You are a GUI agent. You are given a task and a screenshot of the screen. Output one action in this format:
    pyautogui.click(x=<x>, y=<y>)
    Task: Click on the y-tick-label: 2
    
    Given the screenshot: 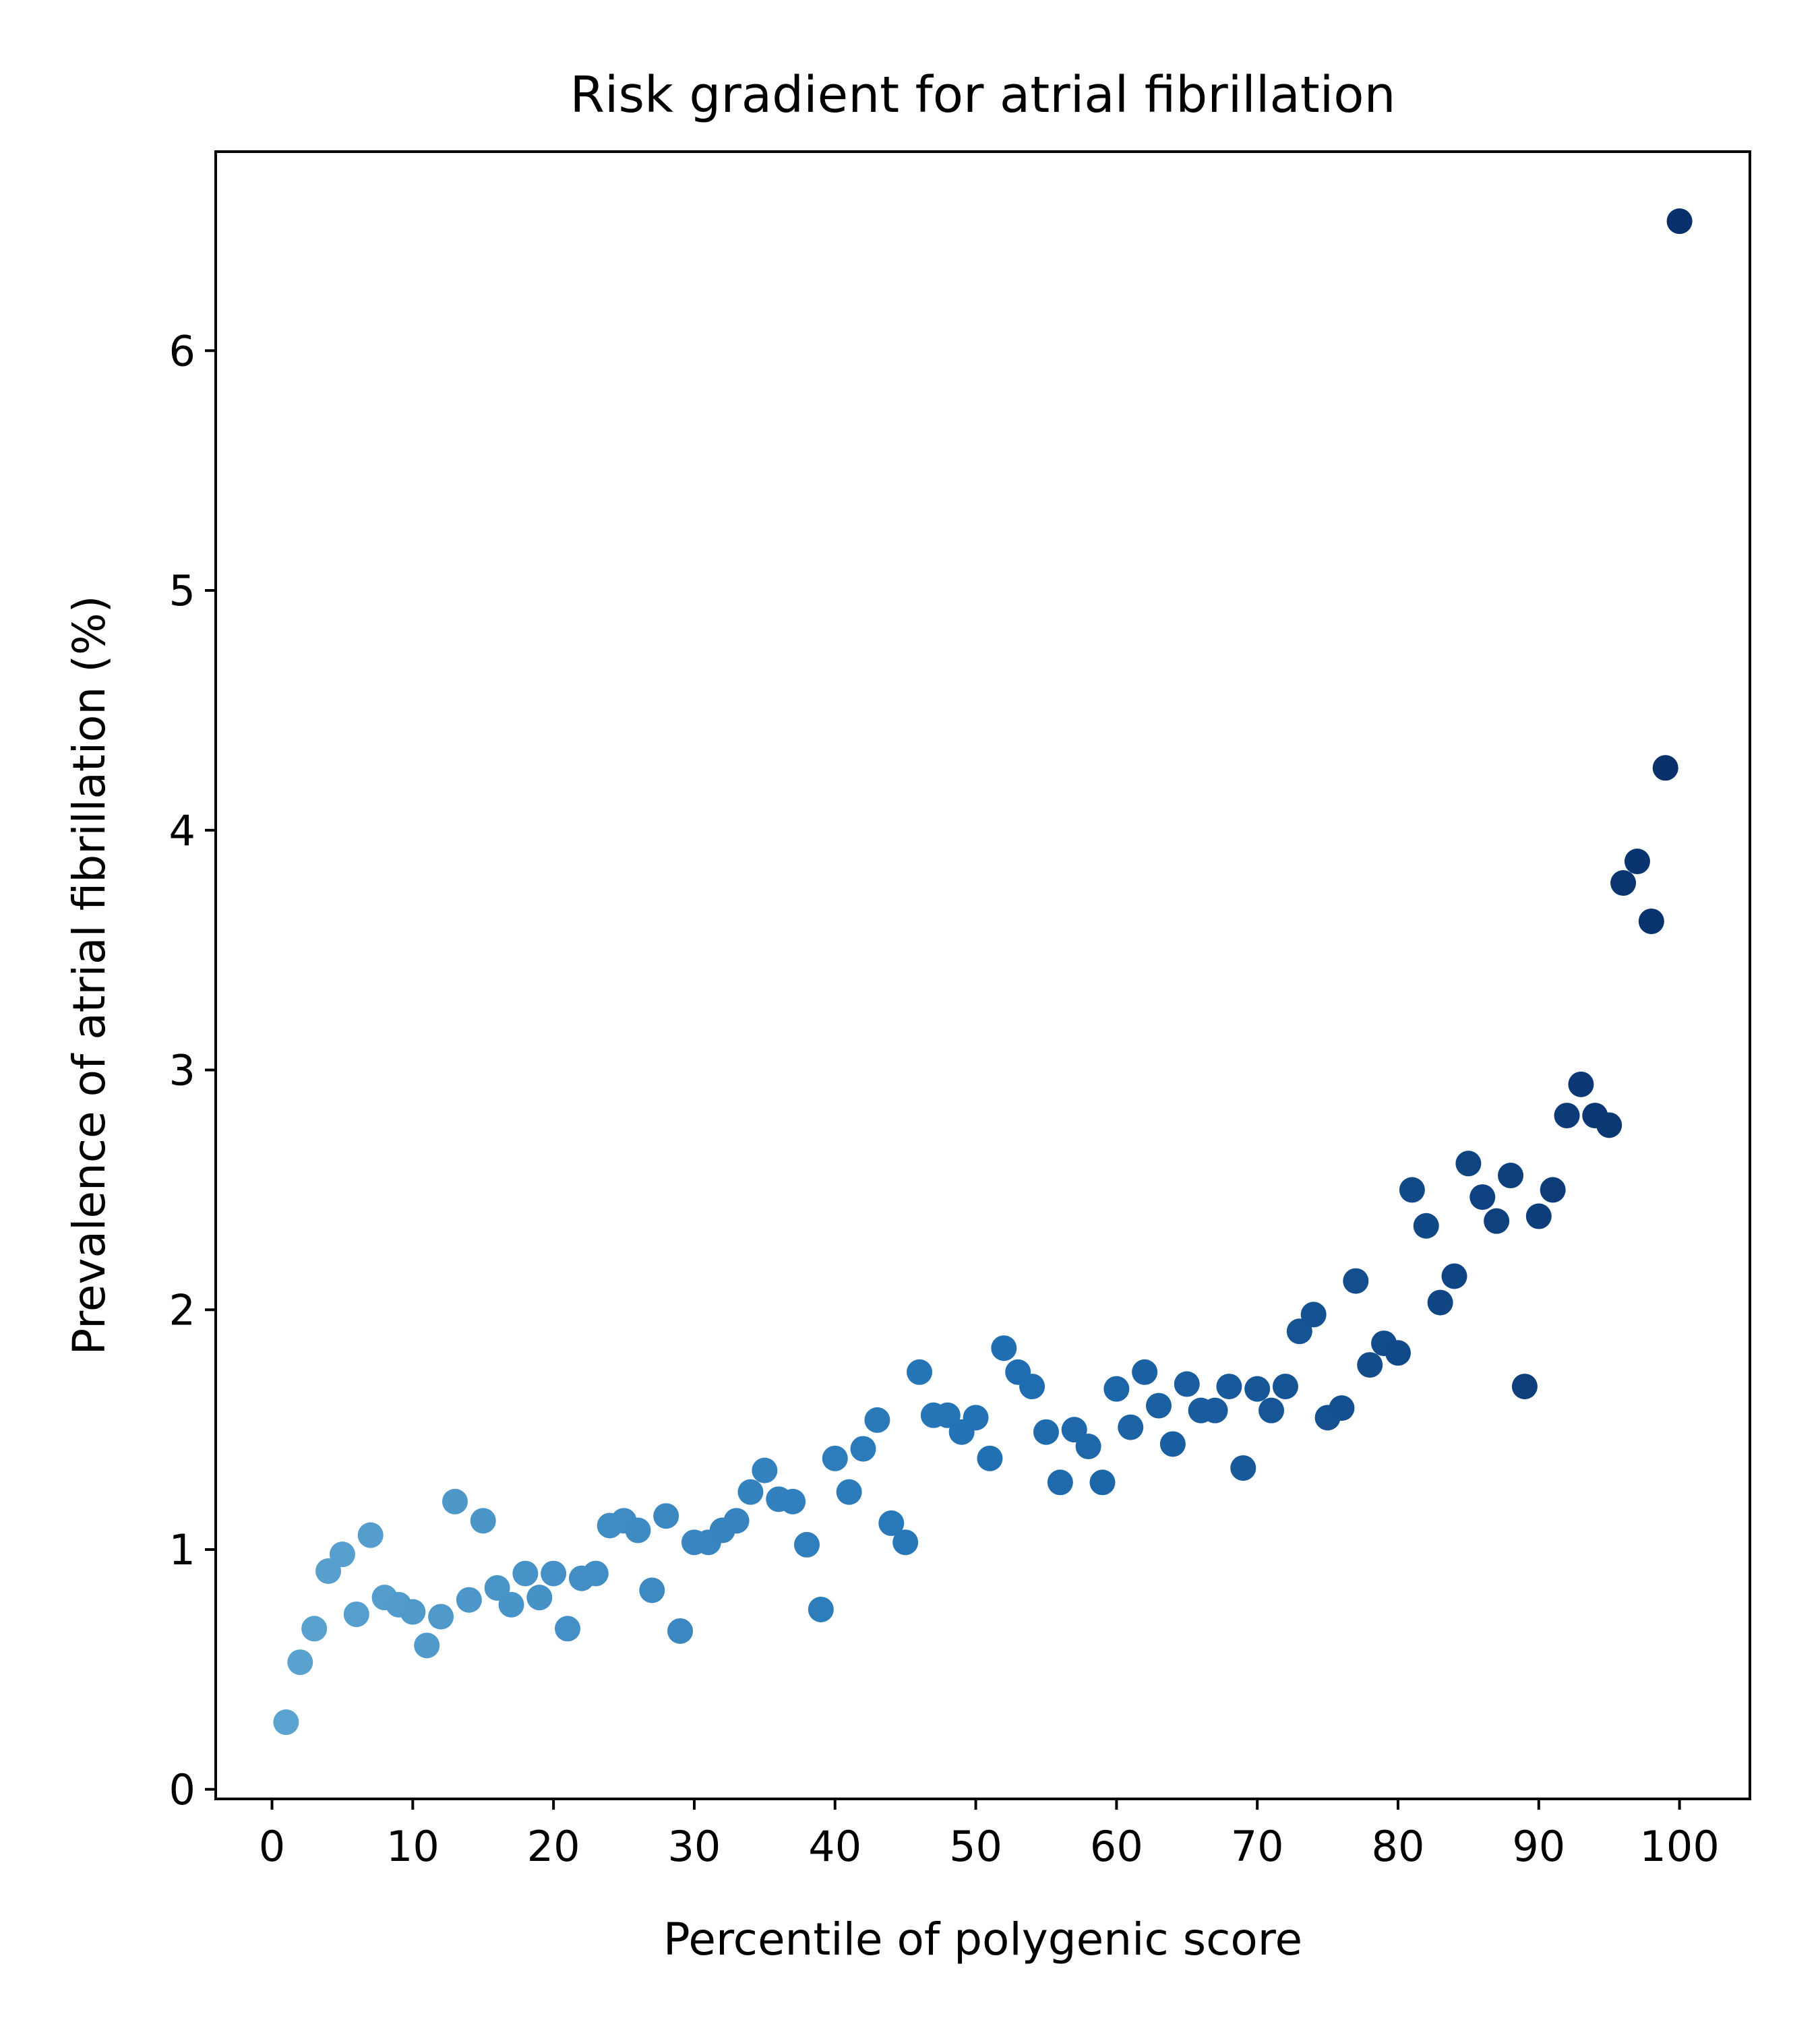 What is the action you would take?
    pyautogui.click(x=182, y=1310)
    